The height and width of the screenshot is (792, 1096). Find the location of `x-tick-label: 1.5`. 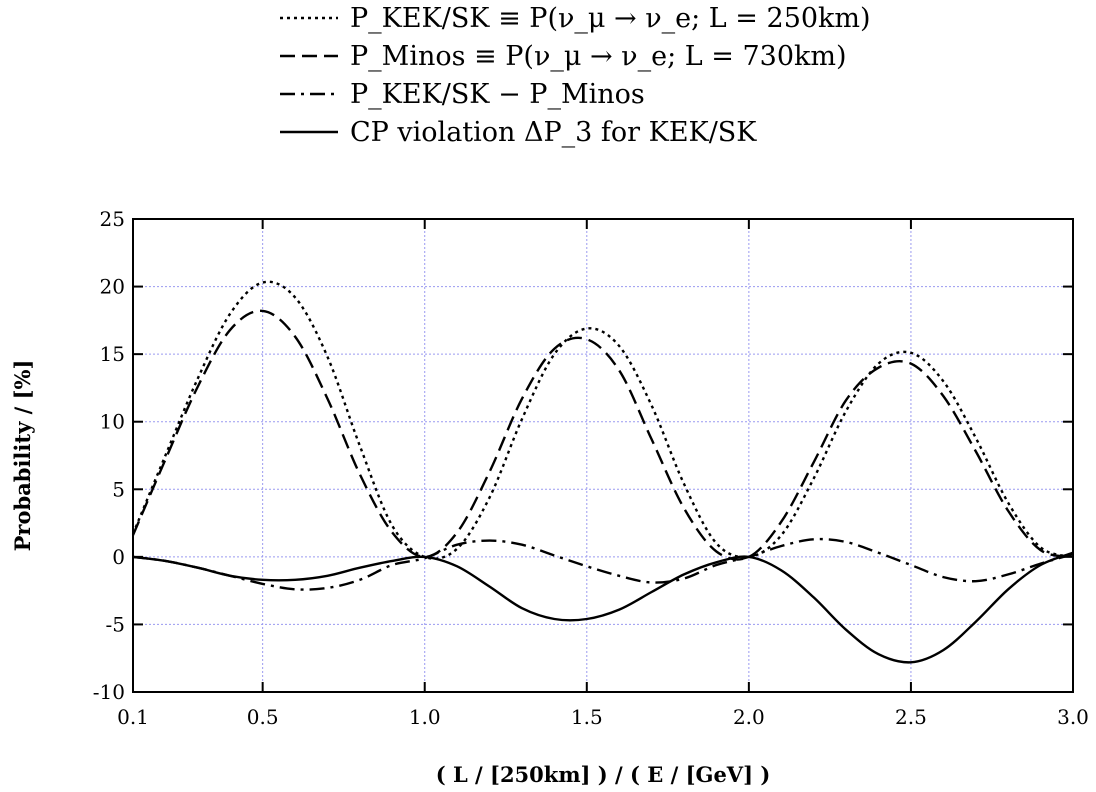

x-tick-label: 1.5 is located at coordinates (587, 717).